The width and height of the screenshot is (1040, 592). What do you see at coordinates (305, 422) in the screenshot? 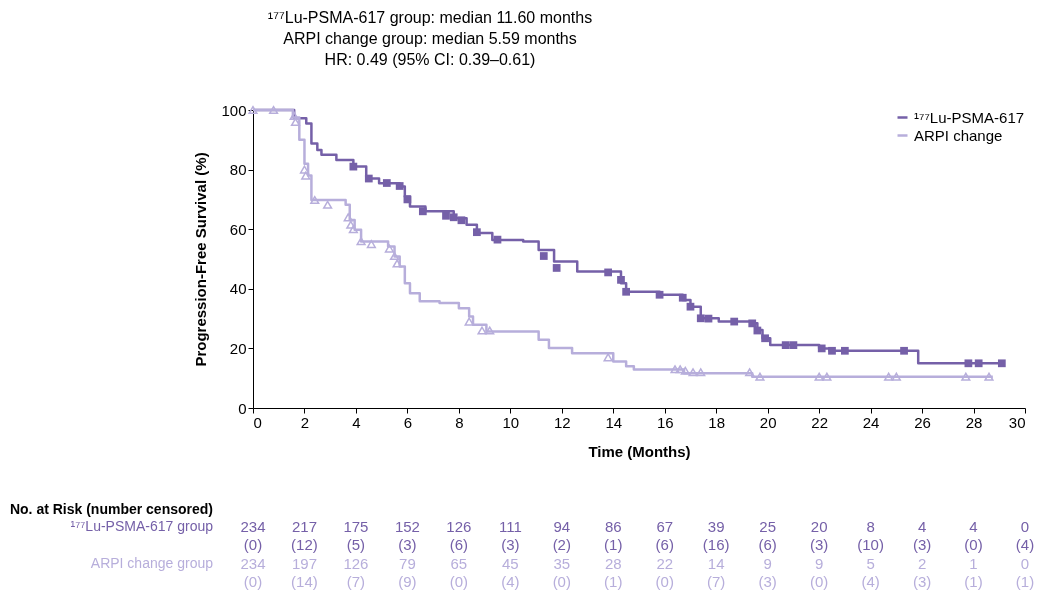
I see `x-tick-label: 2` at bounding box center [305, 422].